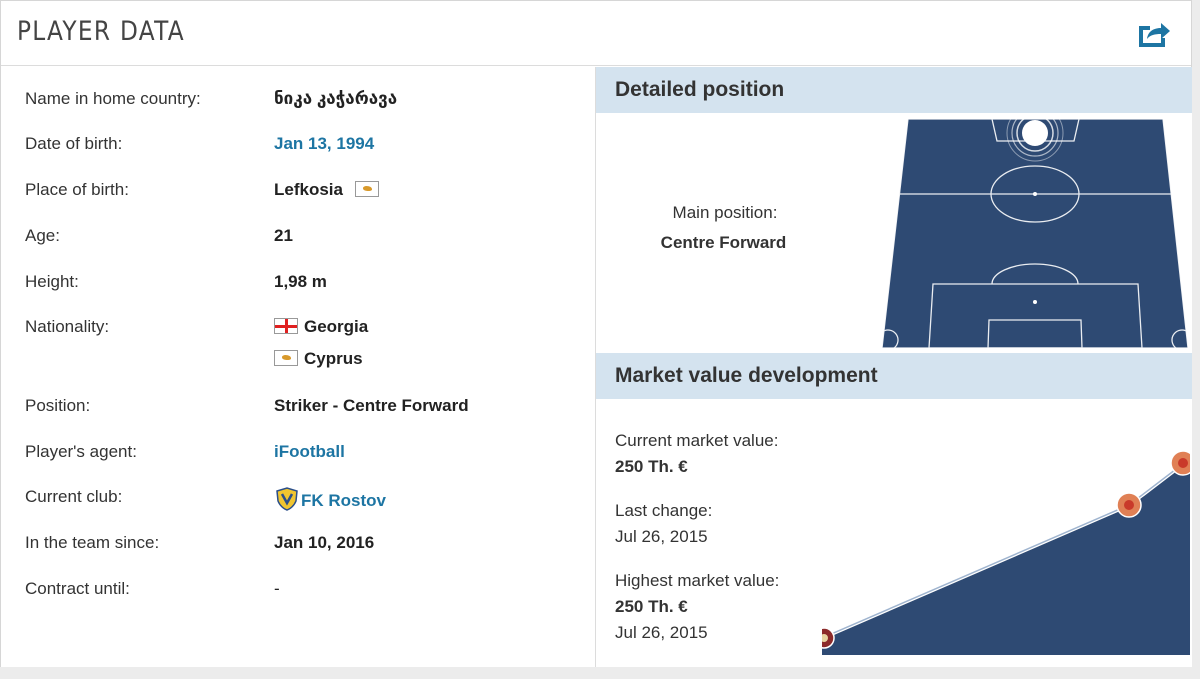 The image size is (1200, 679). I want to click on chart-point-start, so click(828, 638).